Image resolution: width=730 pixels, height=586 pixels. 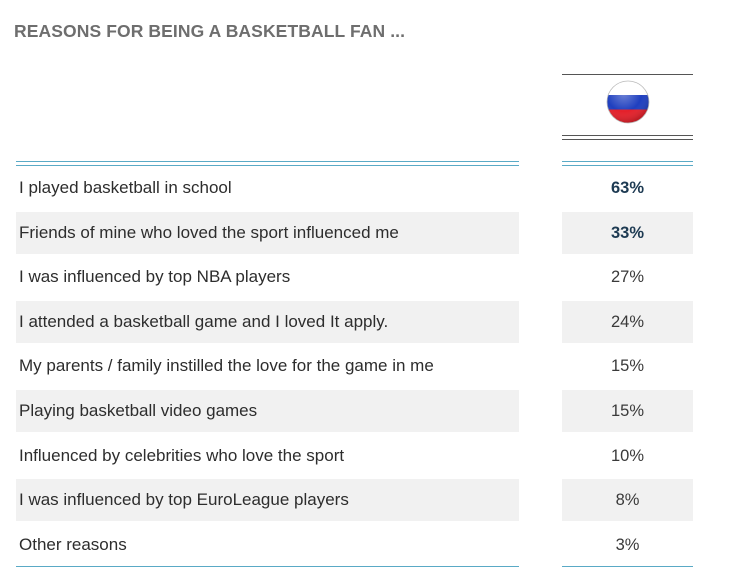 What do you see at coordinates (628, 102) in the screenshot?
I see `russia-flag-icon` at bounding box center [628, 102].